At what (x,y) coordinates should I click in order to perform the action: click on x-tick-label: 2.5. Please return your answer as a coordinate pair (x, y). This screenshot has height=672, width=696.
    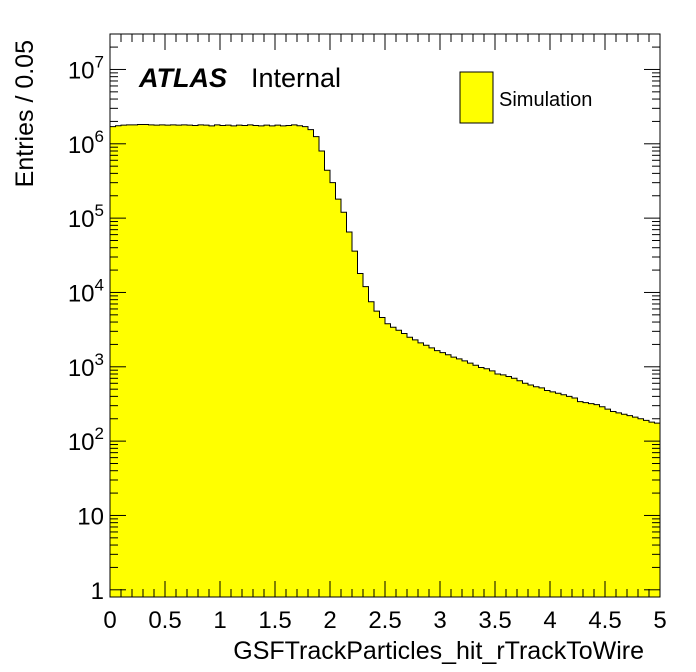
    Looking at the image, I should click on (384, 620).